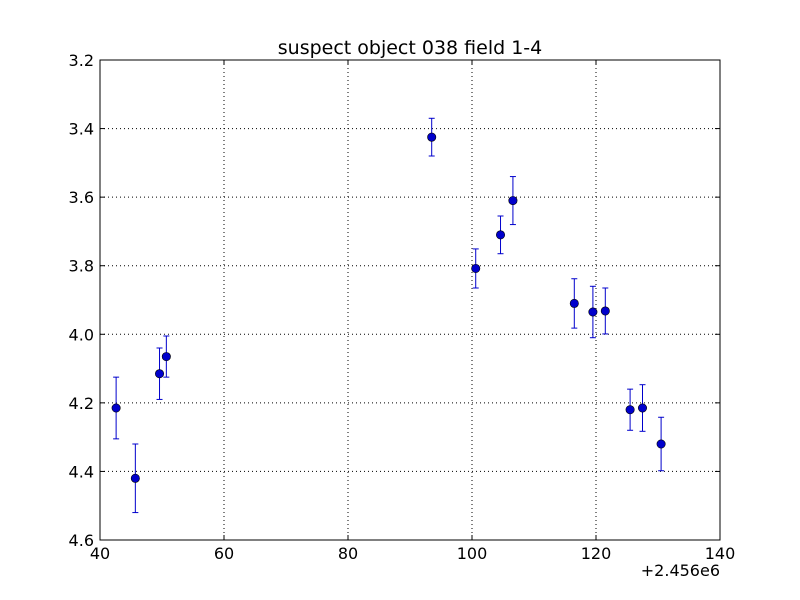 The width and height of the screenshot is (800, 600). Describe the element at coordinates (224, 553) in the screenshot. I see `x-tick-label: 60` at that location.